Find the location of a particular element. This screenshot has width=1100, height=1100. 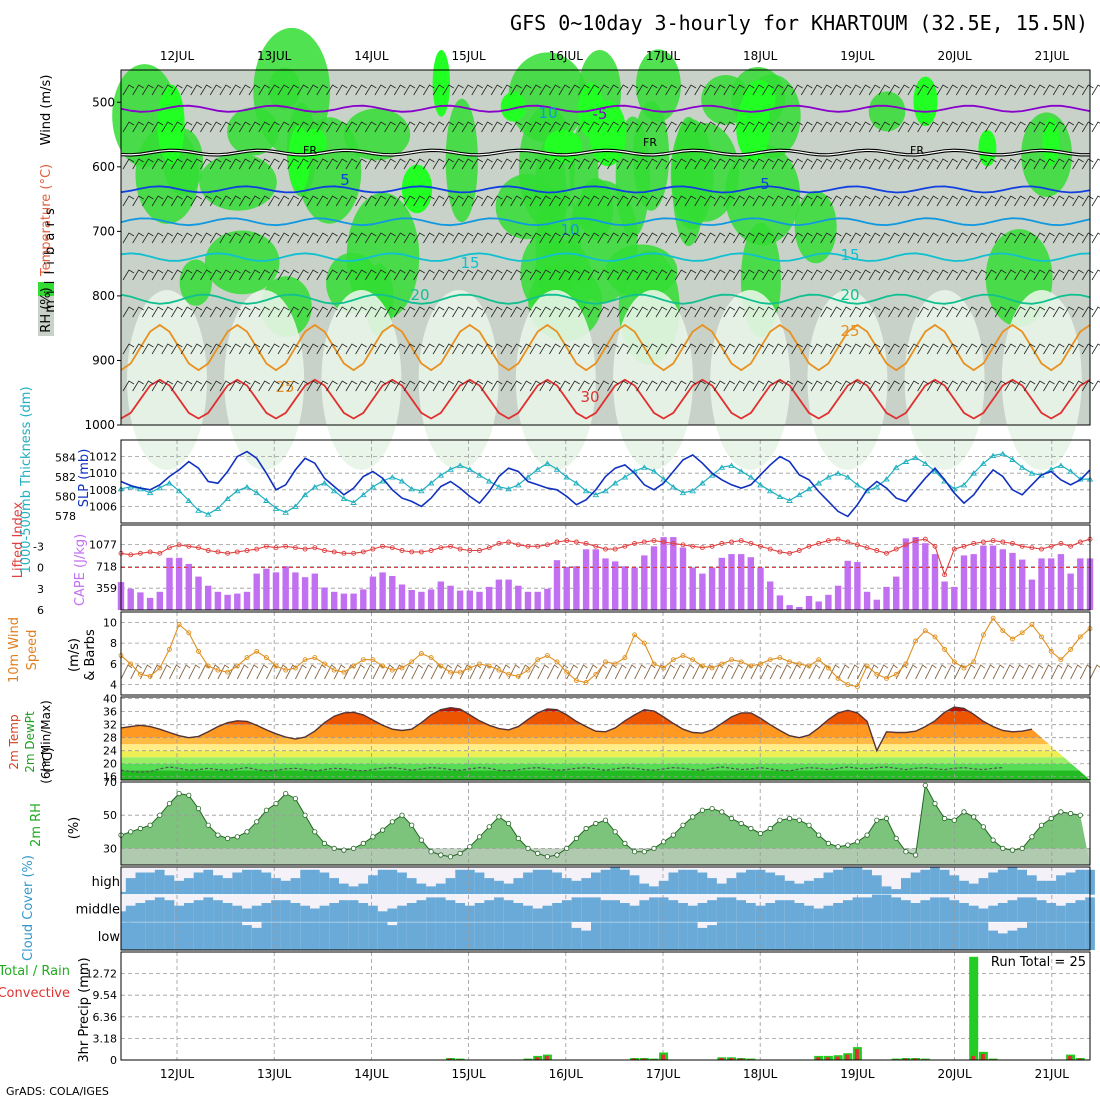

cape-axis-label: CAPE (J/kg) is located at coordinates (80, 570).